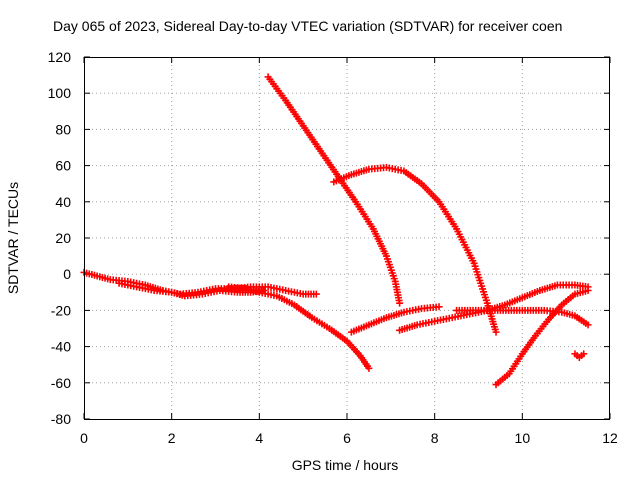 Image resolution: width=640 pixels, height=480 pixels. I want to click on x-tick-label: 8, so click(435, 438).